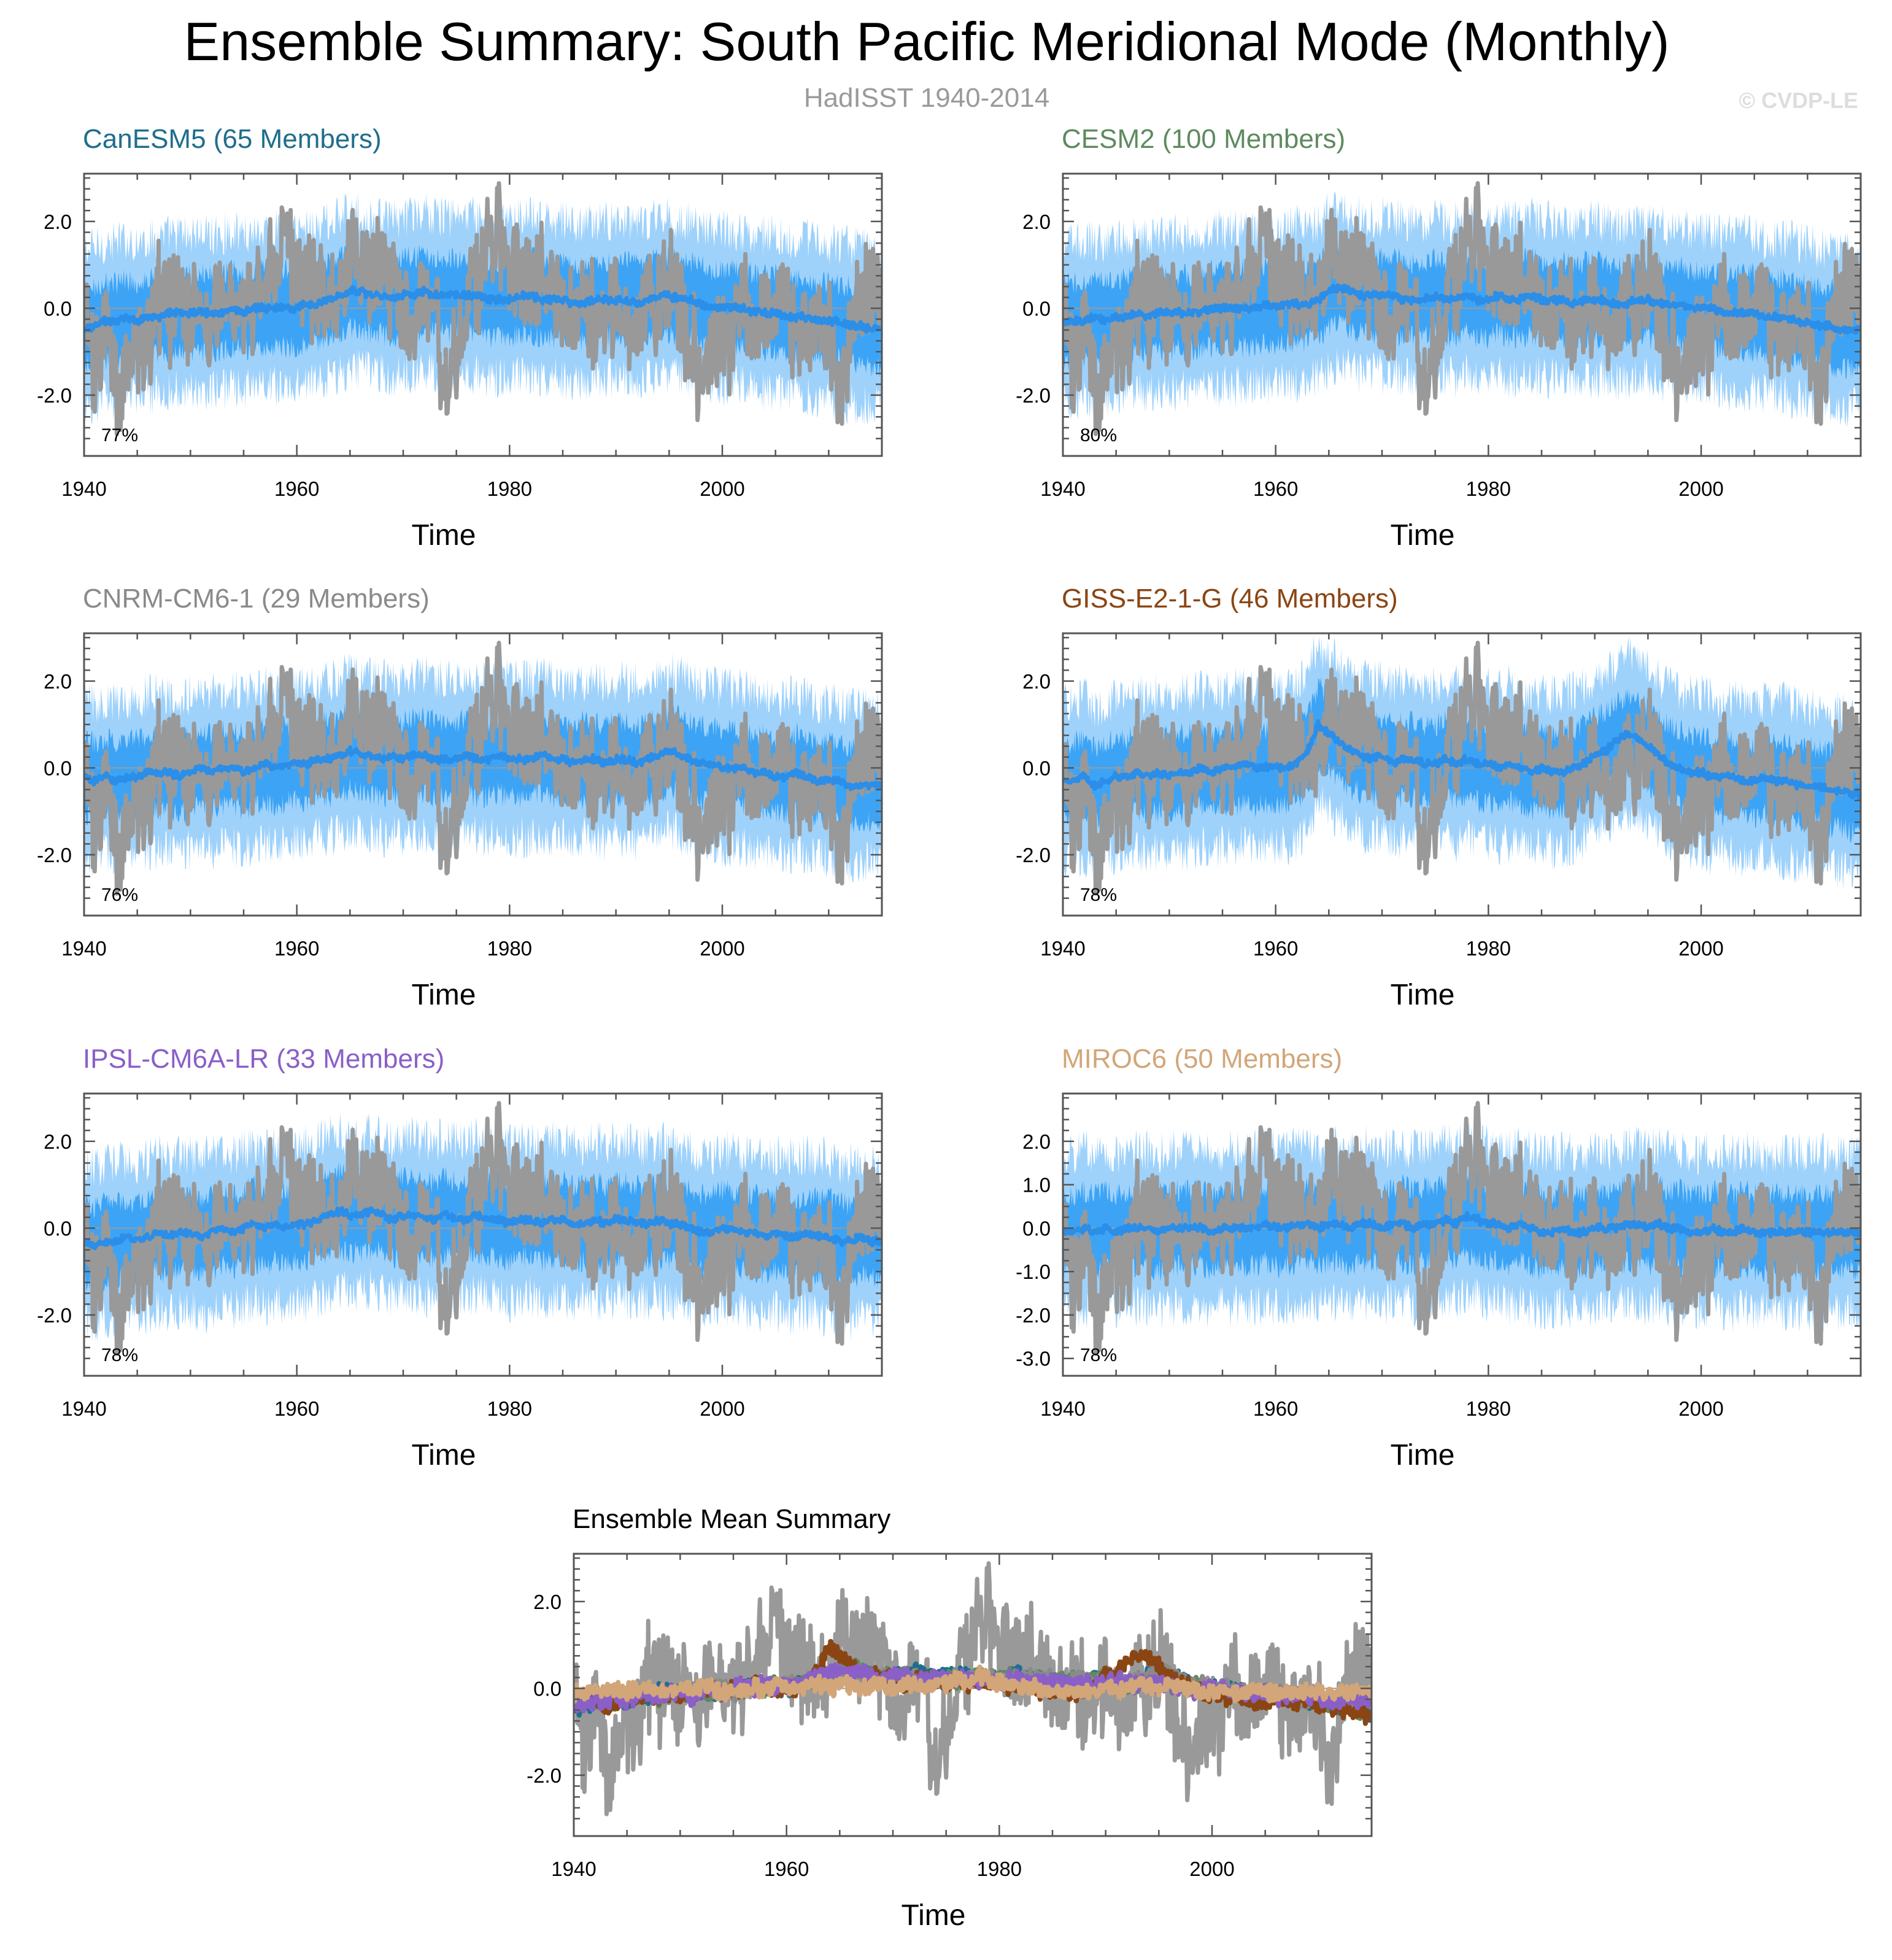 This screenshot has height=1960, width=1892. What do you see at coordinates (1036, 1185) in the screenshot?
I see `y-tick-label: 1.0` at bounding box center [1036, 1185].